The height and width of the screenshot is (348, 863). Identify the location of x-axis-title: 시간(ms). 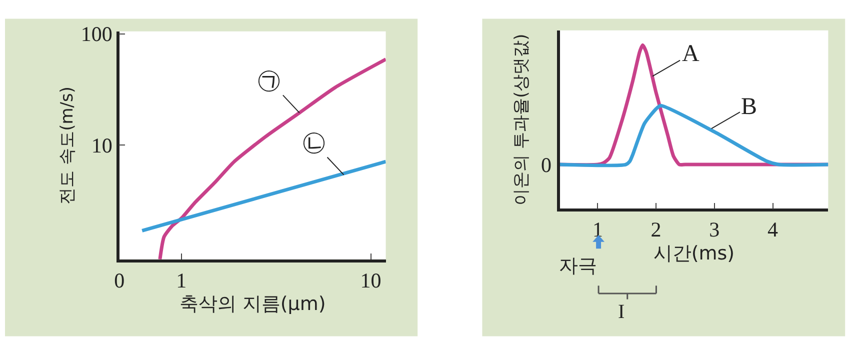
(694, 253).